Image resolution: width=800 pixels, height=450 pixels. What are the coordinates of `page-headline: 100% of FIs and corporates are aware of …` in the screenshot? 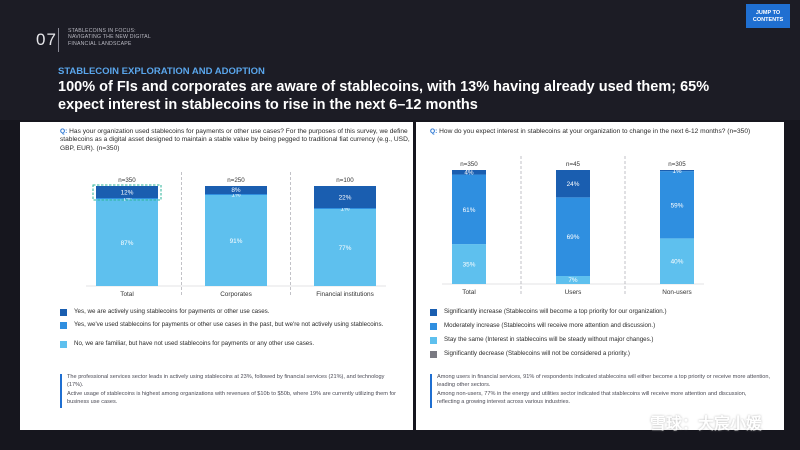 It's located at (384, 96).